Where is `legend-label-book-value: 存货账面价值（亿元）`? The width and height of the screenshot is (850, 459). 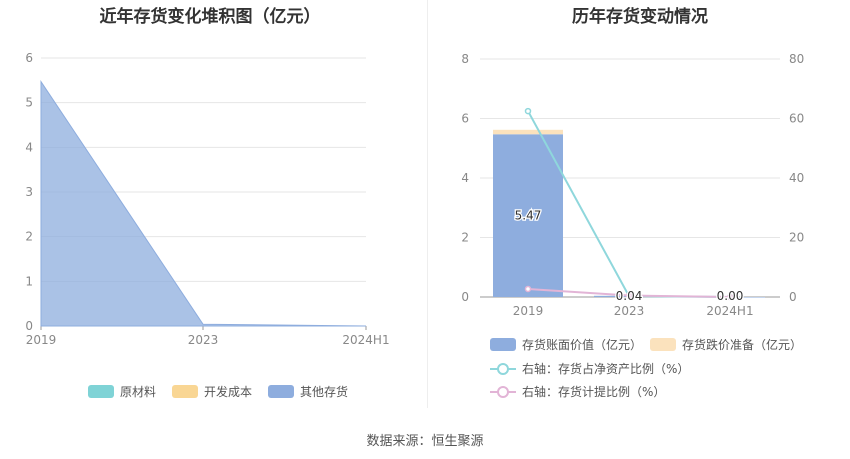
legend-label-book-value: 存货账面价值（亿元） is located at coordinates (582, 345).